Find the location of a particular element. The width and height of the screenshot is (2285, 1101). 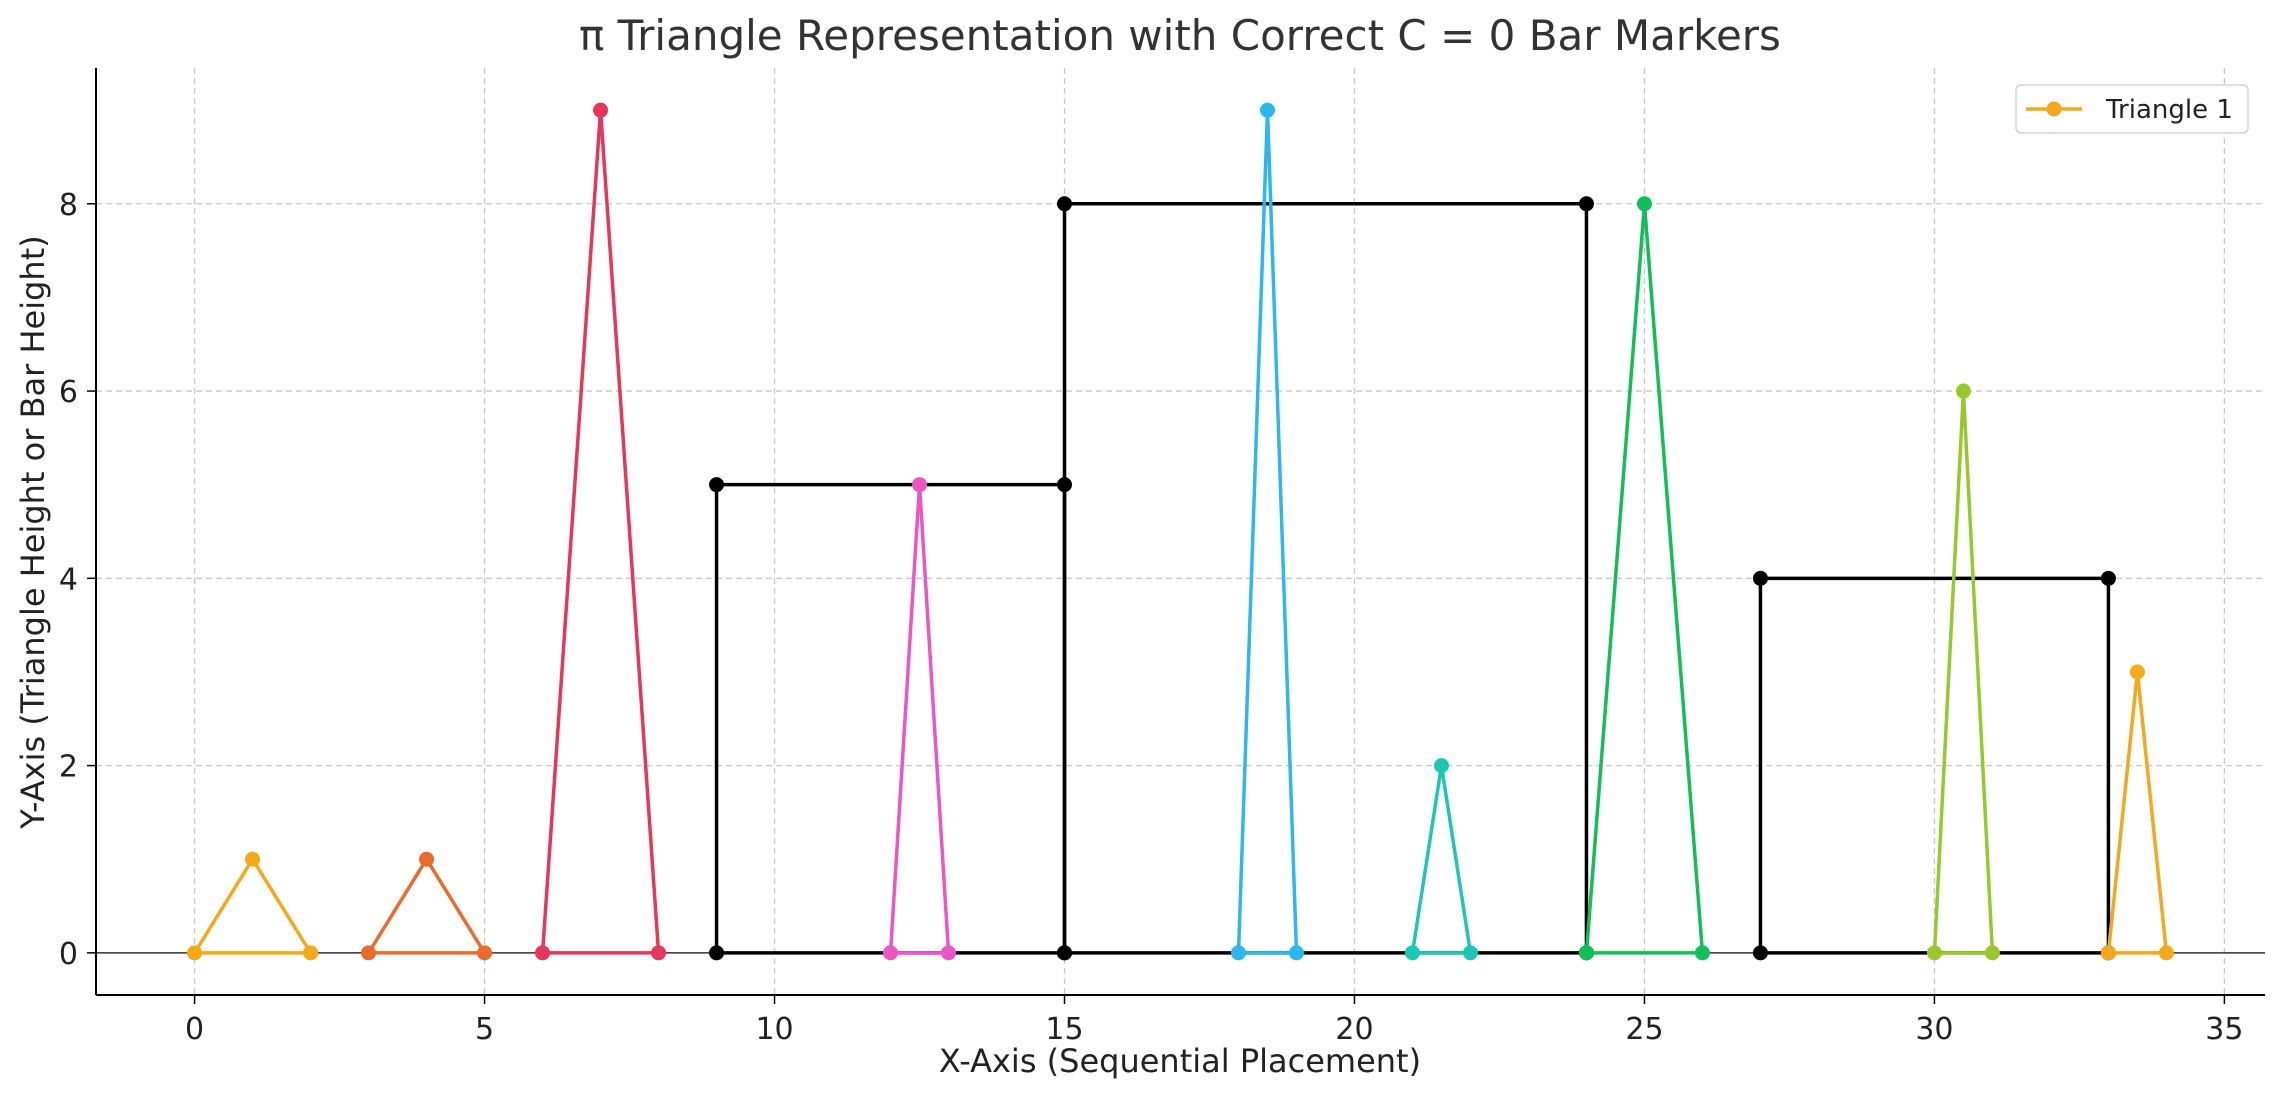

x-tick-label: 25 is located at coordinates (1644, 1029).